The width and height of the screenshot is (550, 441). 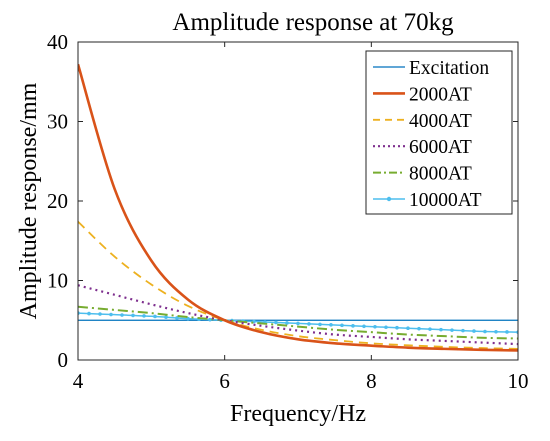 What do you see at coordinates (57, 201) in the screenshot?
I see `y-tick-label: 20` at bounding box center [57, 201].